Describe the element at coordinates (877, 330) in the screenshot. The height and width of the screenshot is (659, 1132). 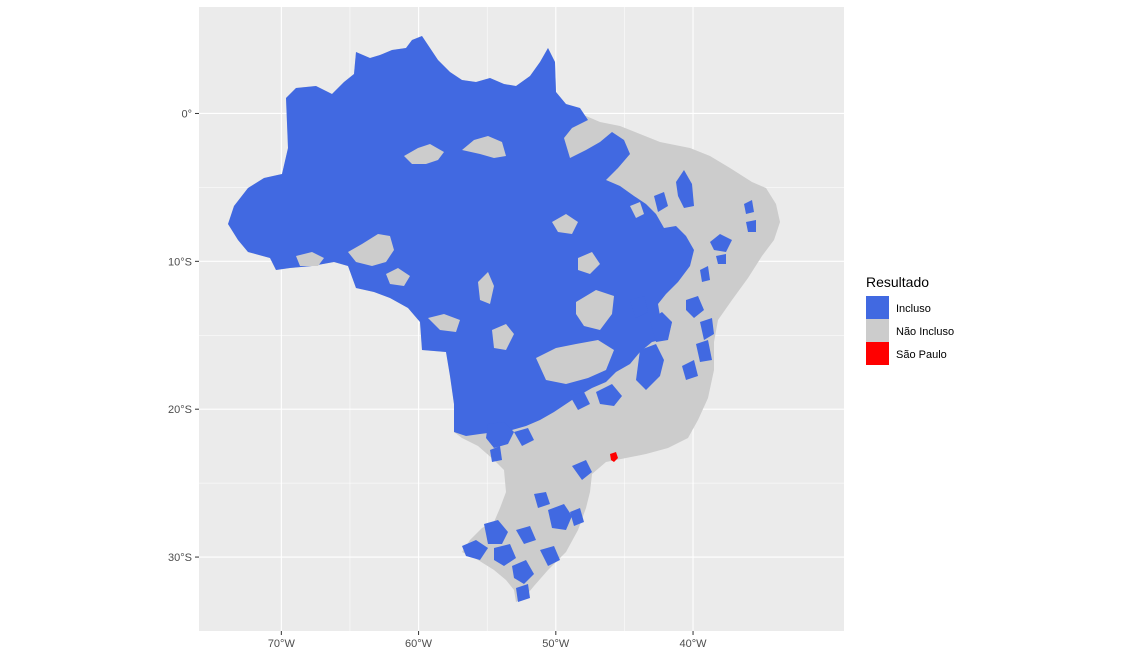
I see `legend-key-nao-incluso` at that location.